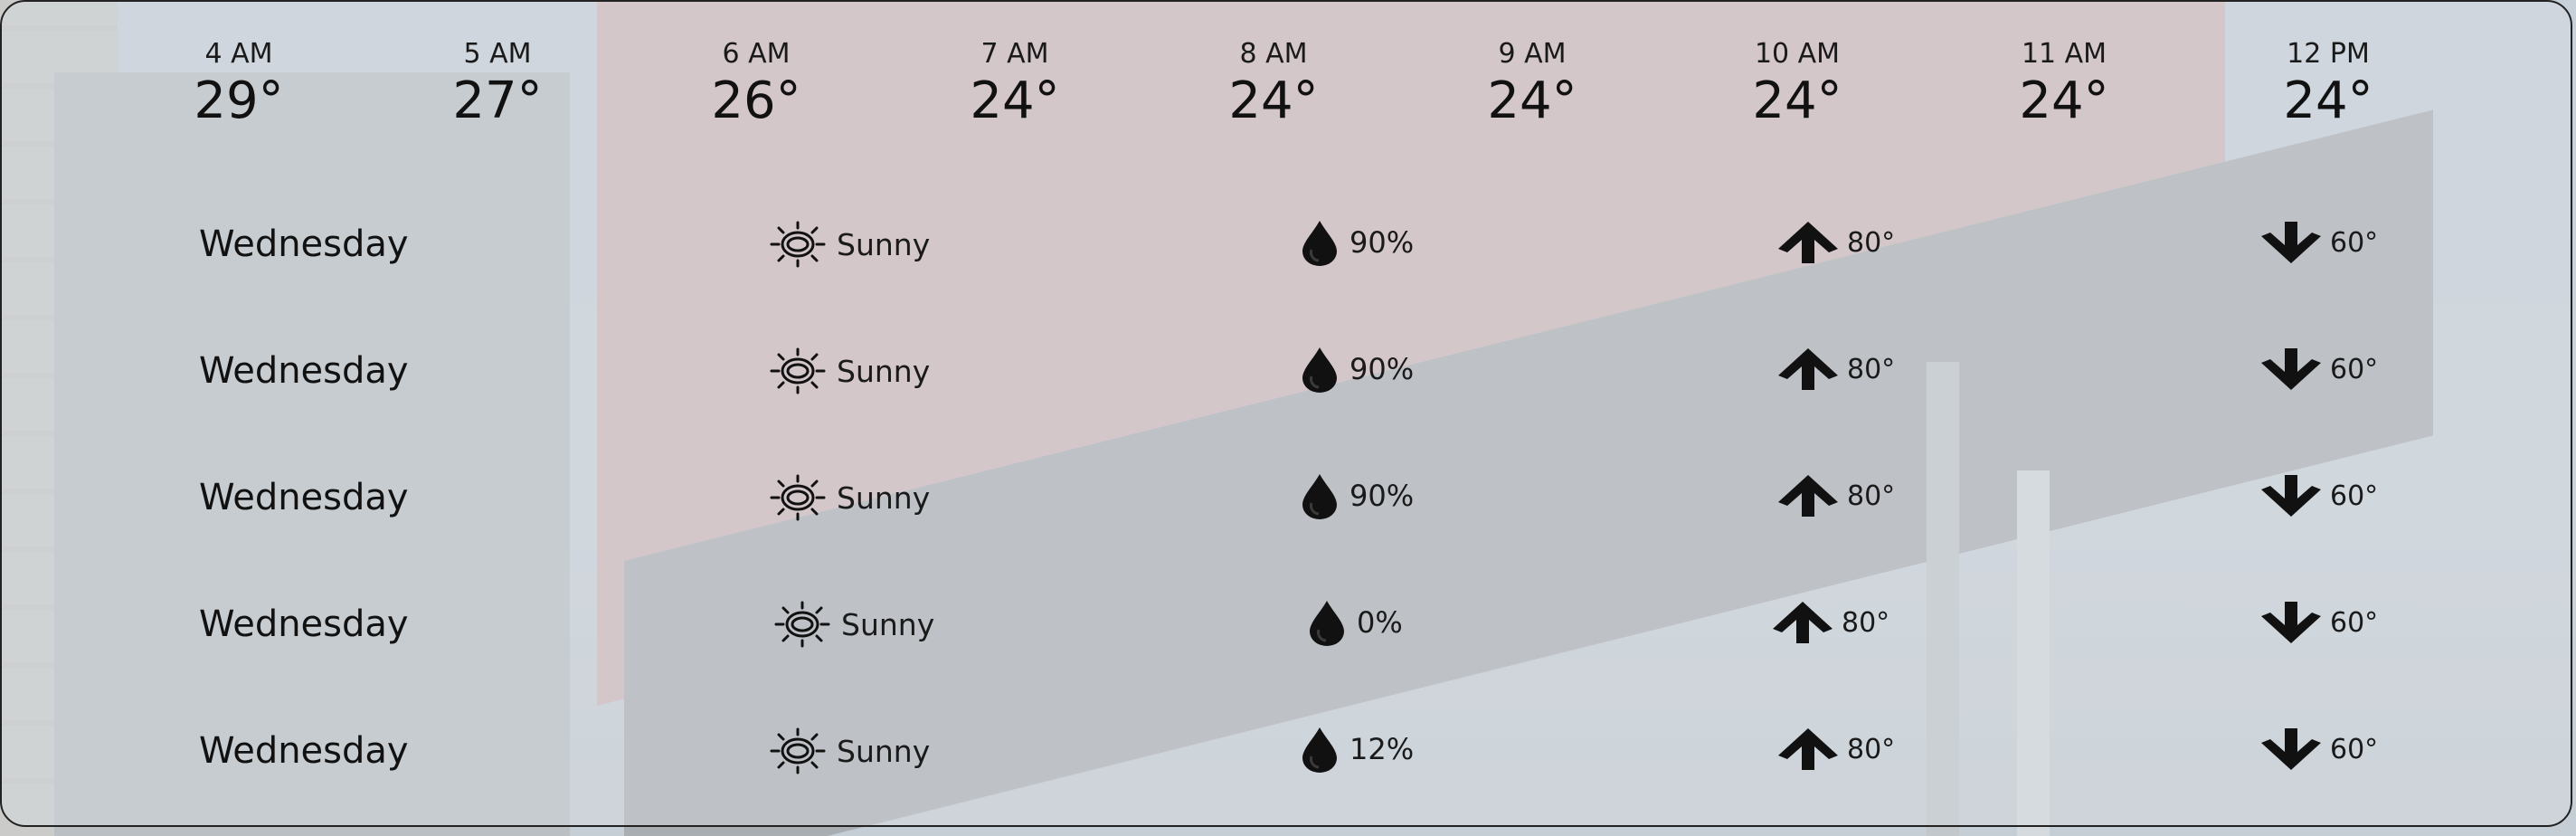  I want to click on hour-item: 12 PM 24°, so click(2328, 84).